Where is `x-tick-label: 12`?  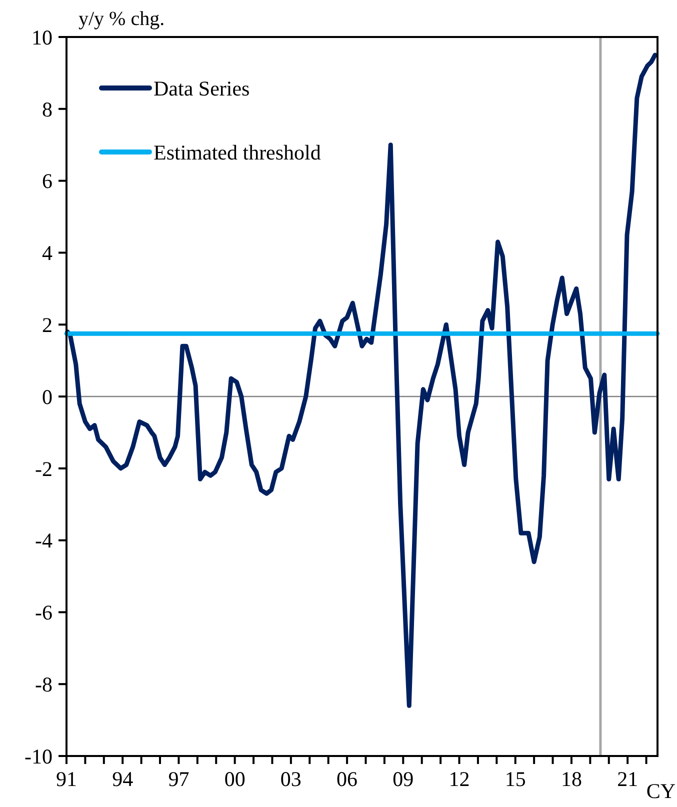
x-tick-label: 12 is located at coordinates (459, 779).